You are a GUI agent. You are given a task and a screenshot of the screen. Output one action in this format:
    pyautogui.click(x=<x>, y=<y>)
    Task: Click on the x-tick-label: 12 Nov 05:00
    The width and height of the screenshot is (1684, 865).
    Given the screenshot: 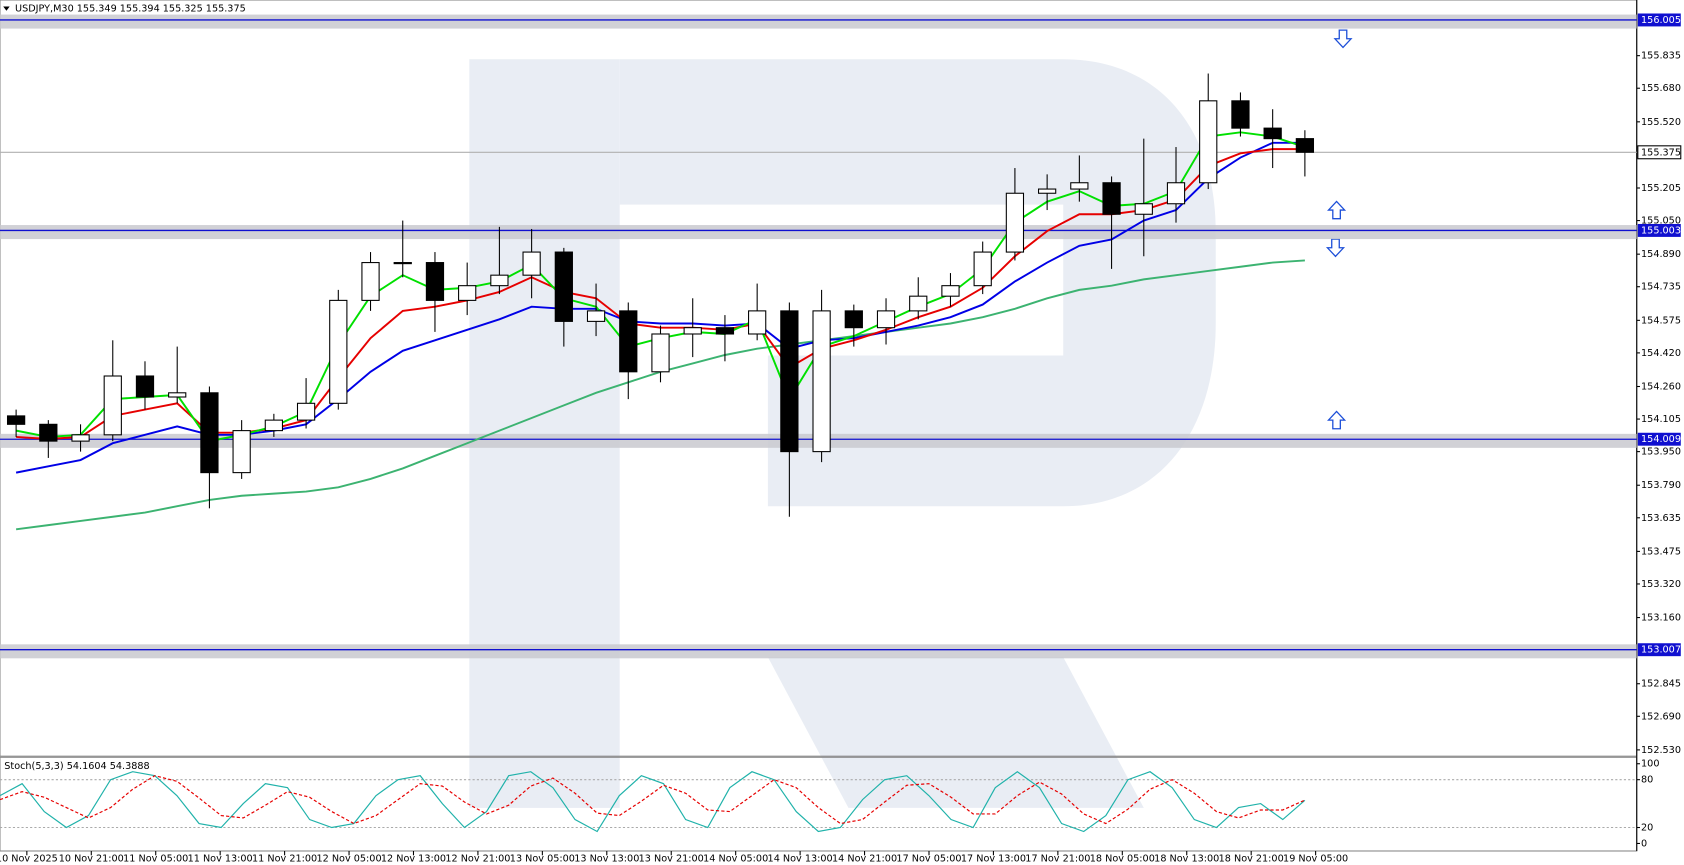 What is the action you would take?
    pyautogui.click(x=348, y=859)
    